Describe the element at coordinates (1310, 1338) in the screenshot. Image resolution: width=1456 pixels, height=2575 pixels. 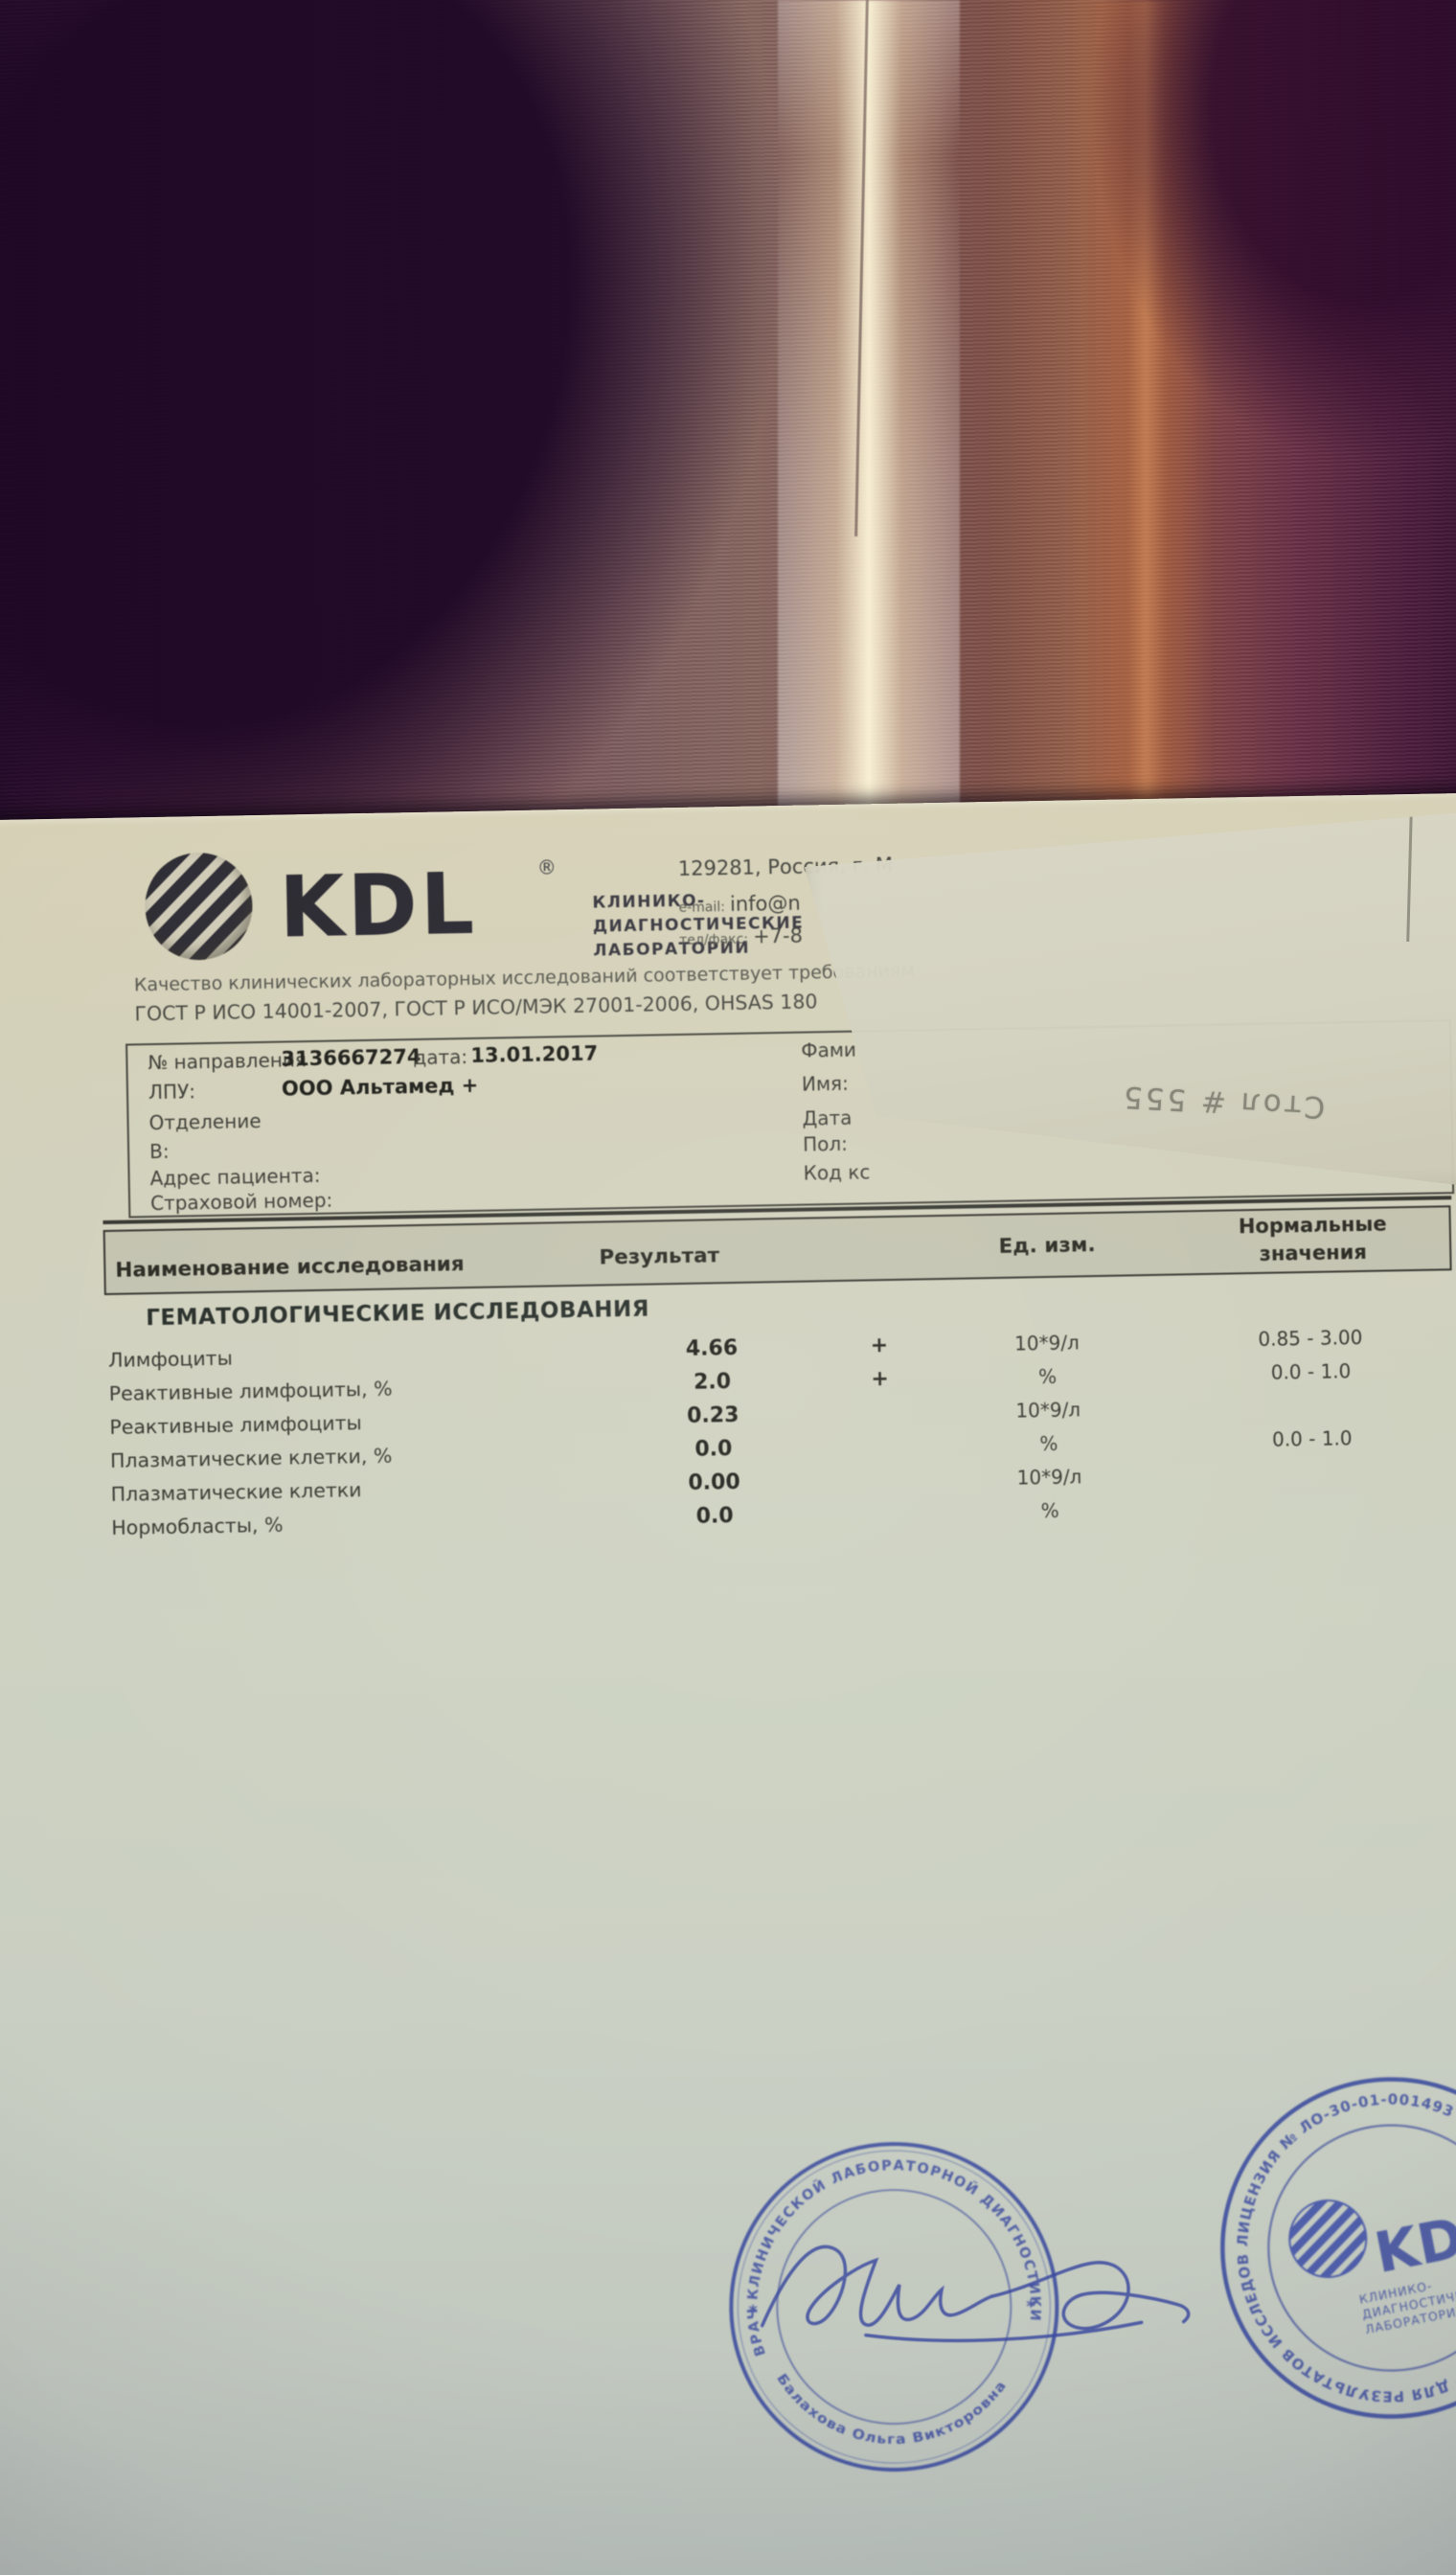
I see `row-norm: 0.85 - 3.00` at that location.